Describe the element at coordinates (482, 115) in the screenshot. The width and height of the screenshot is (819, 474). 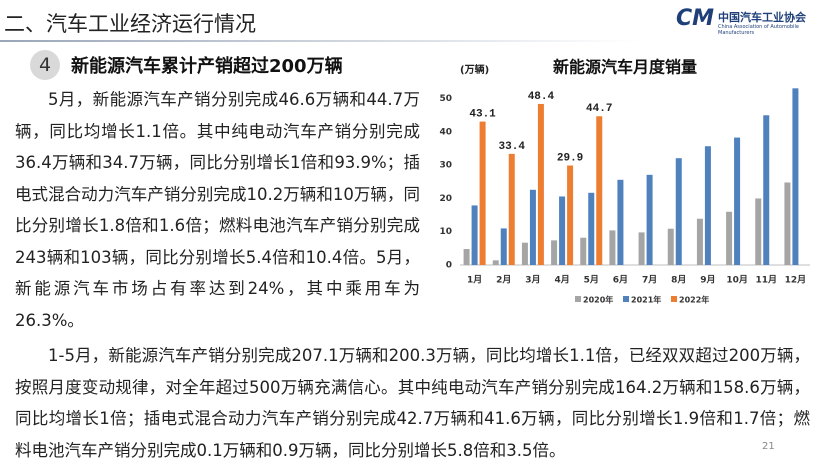
I see `data-label: 43.1` at that location.